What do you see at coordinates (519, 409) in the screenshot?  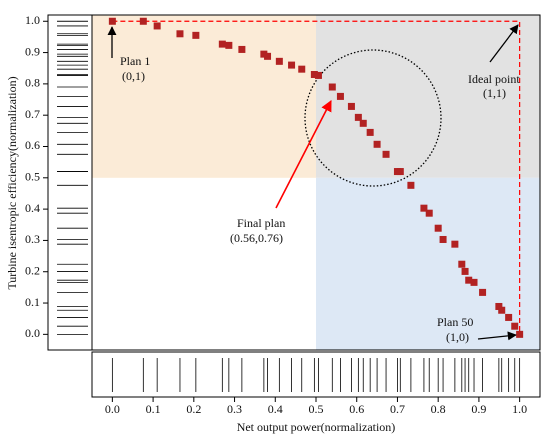 I see `x-tick-label: 1.0` at bounding box center [519, 409].